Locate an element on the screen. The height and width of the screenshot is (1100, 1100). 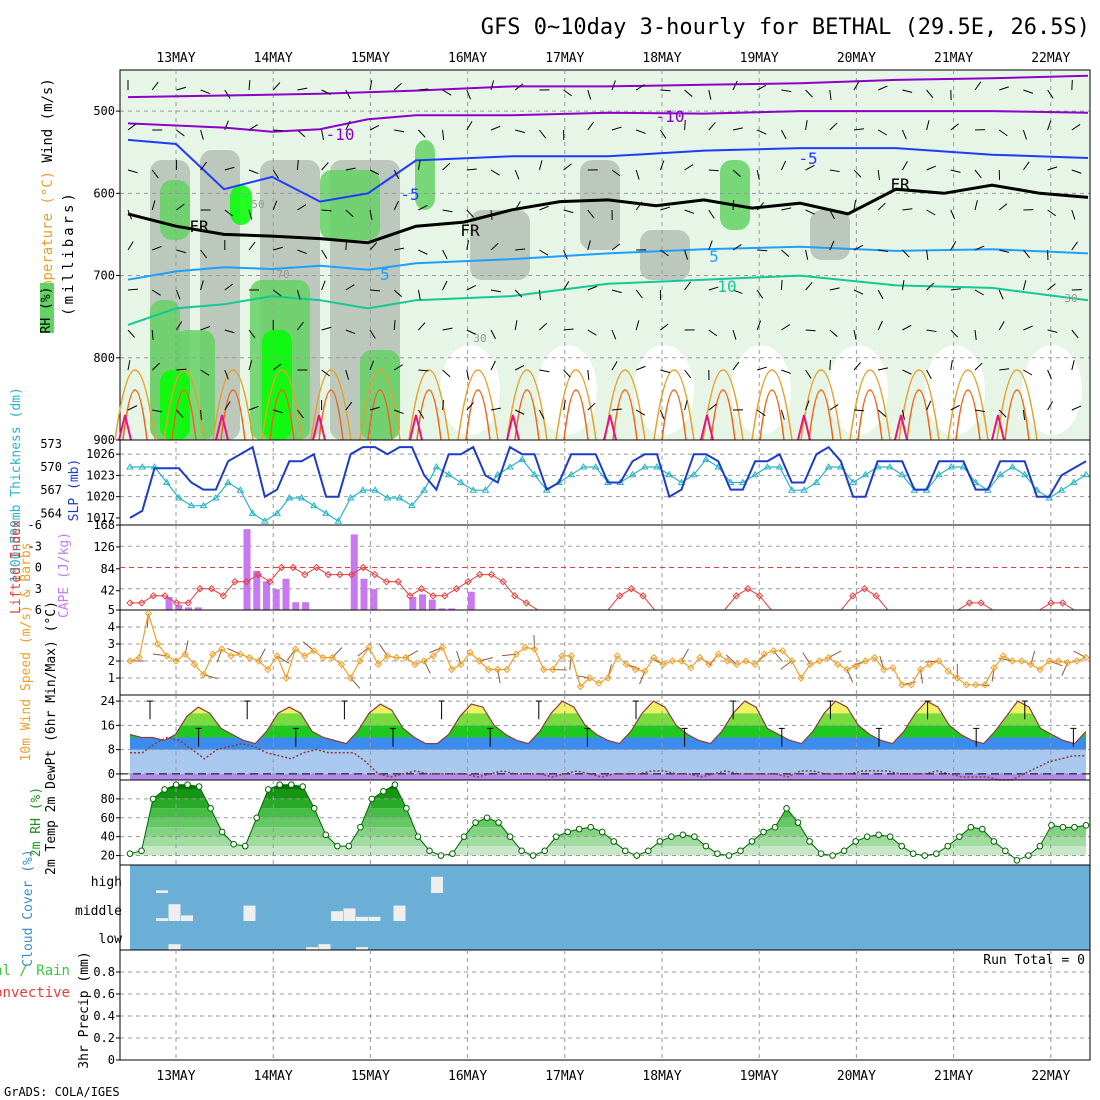
cloud-level-label: low is located at coordinates (111, 939).